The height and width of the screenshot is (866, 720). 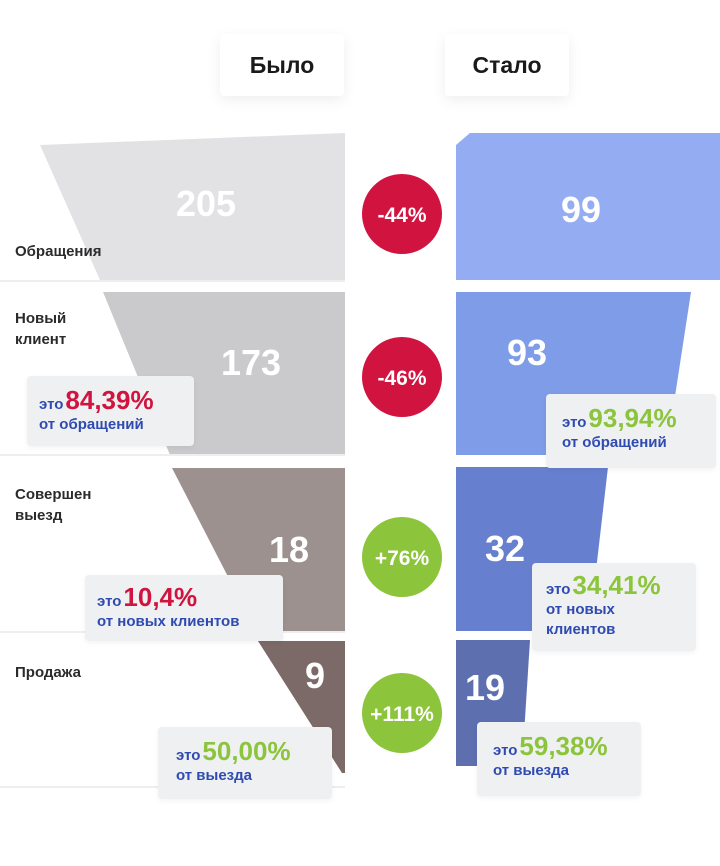 What do you see at coordinates (53, 494) in the screenshot?
I see `stage-label-line: Совершен` at bounding box center [53, 494].